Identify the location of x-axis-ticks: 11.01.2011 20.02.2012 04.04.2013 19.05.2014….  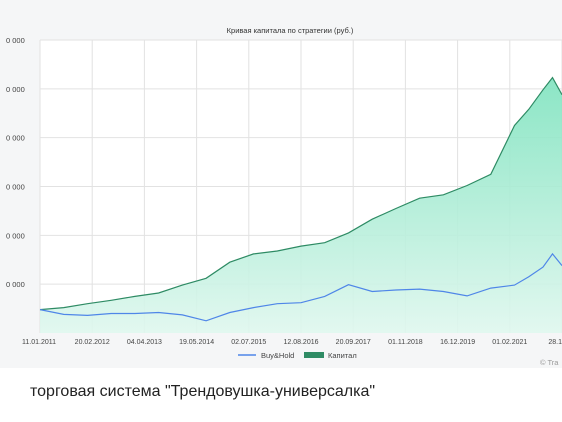
(292, 342).